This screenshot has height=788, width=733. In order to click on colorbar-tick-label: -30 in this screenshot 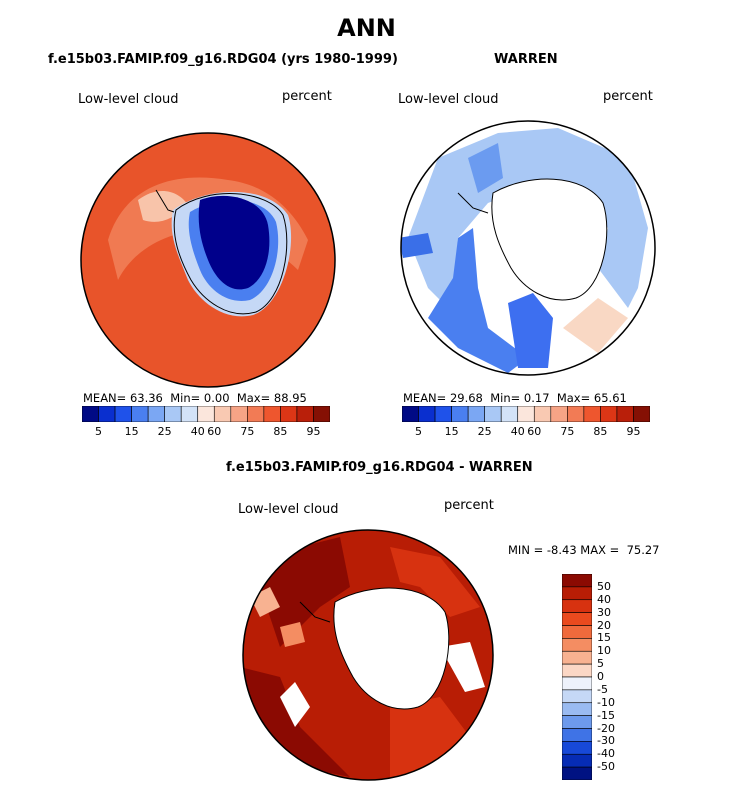, I will do `click(606, 741)`.